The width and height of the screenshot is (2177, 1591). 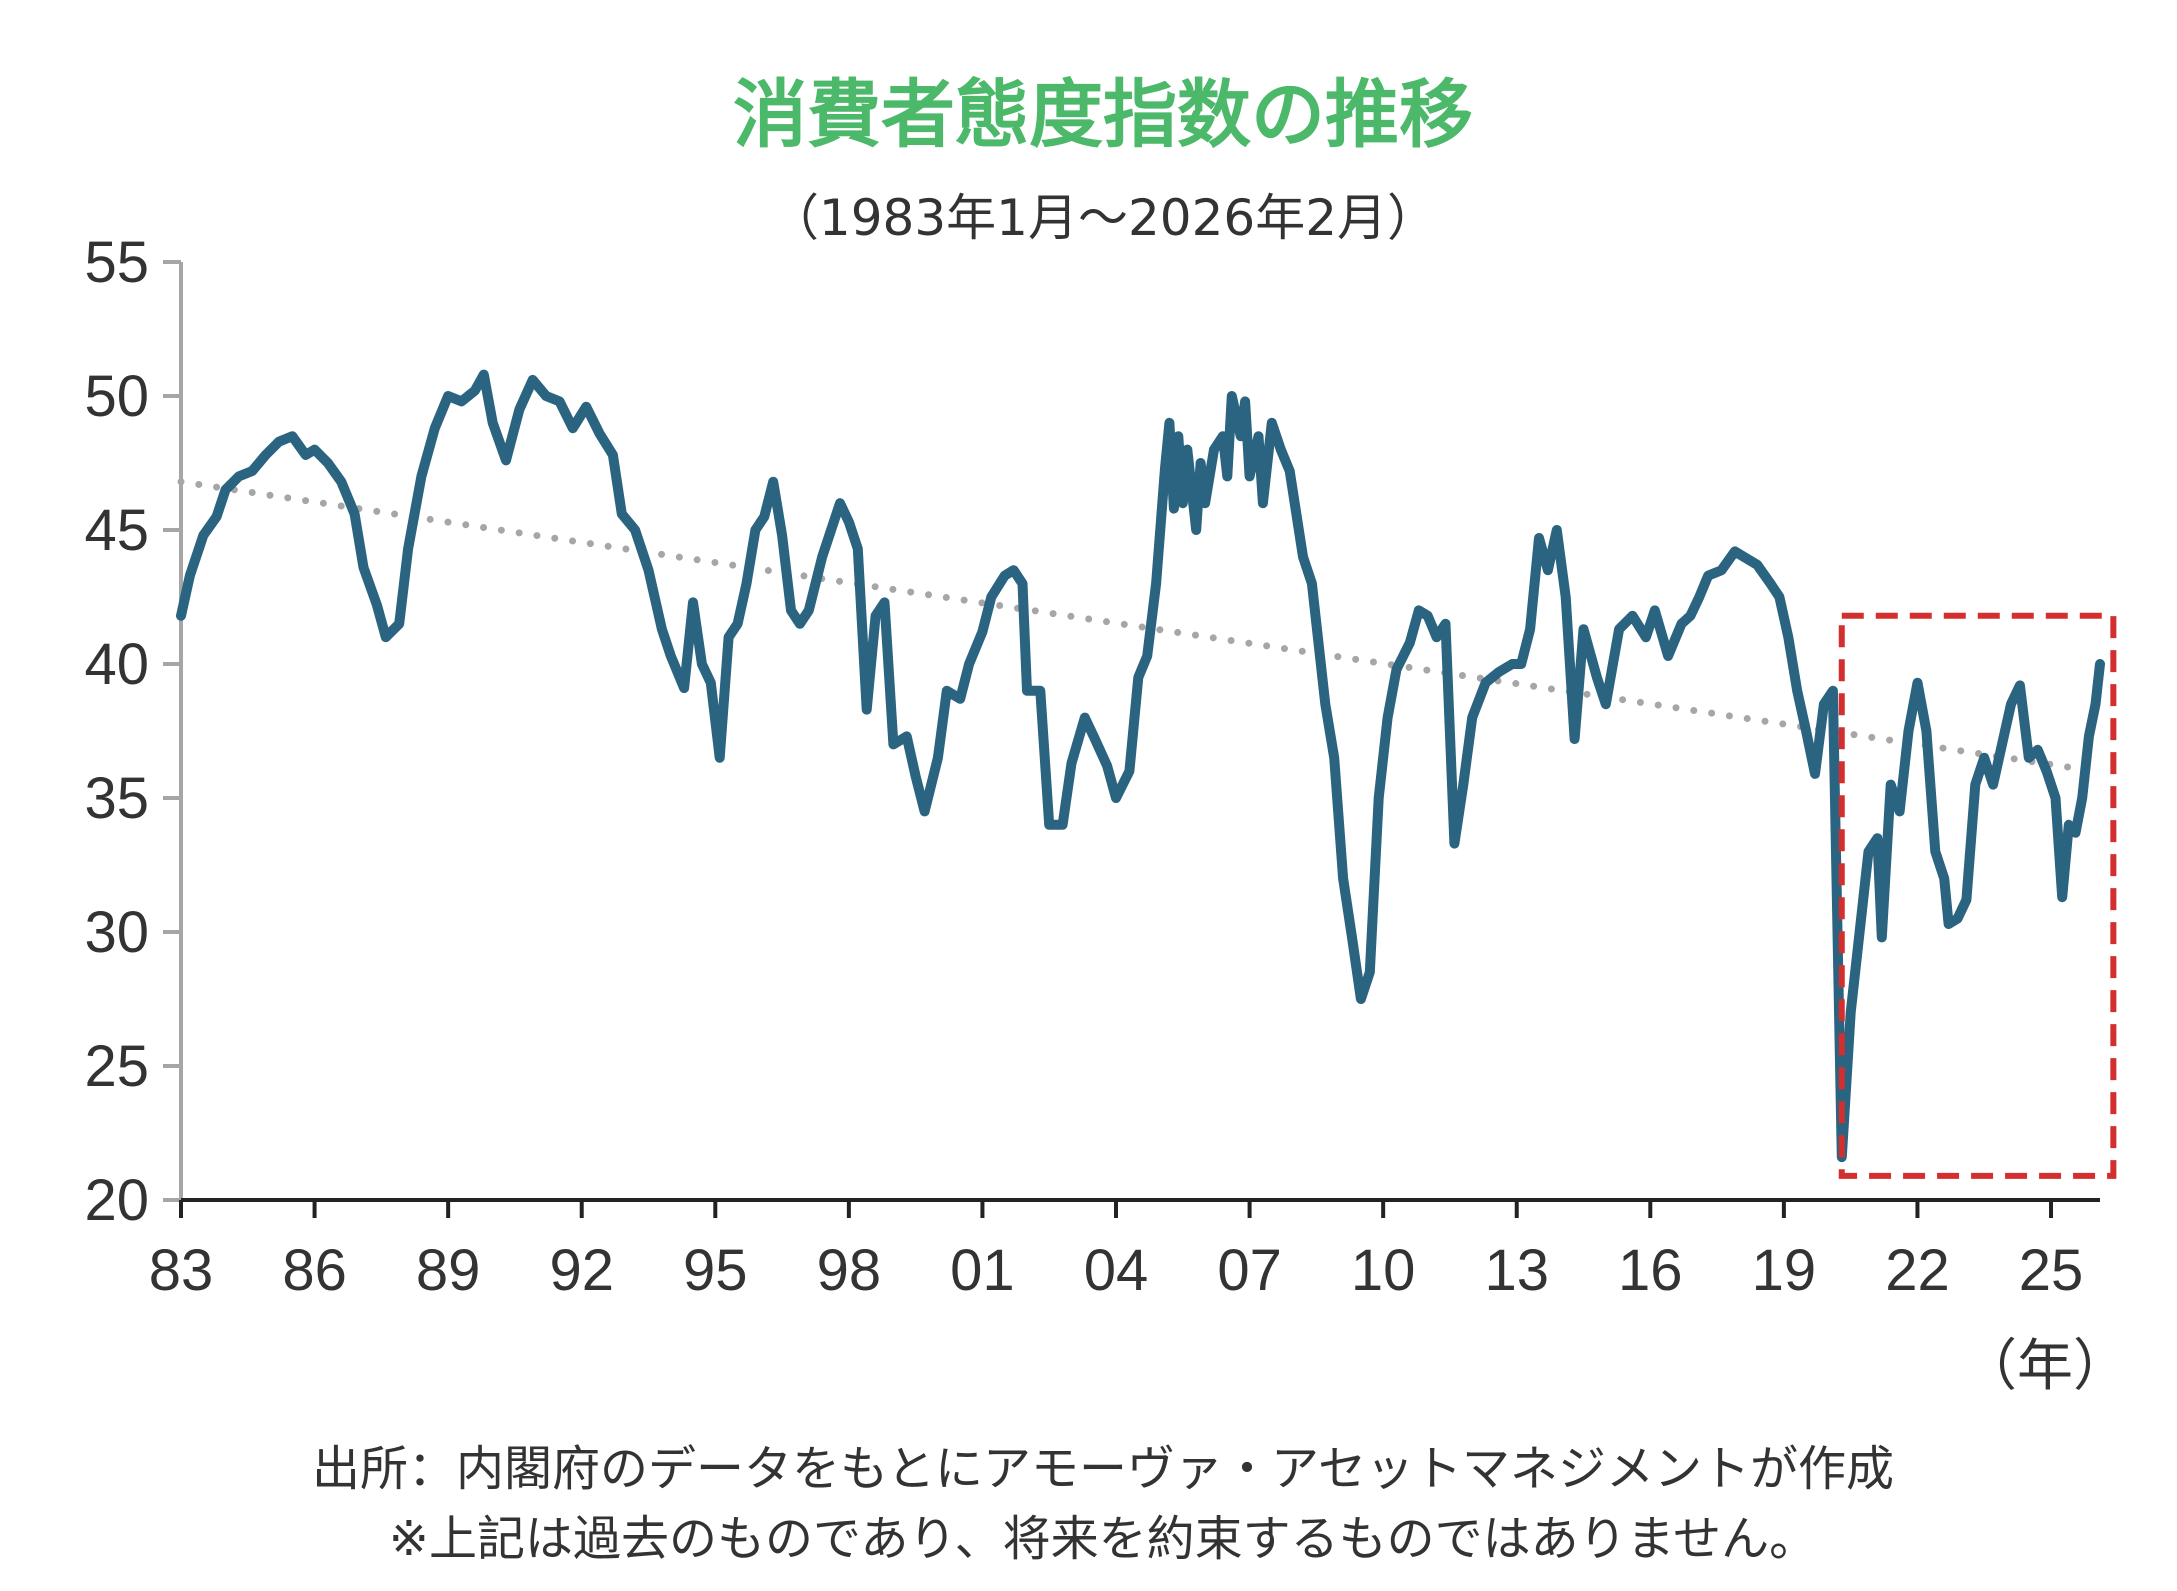 What do you see at coordinates (116, 1200) in the screenshot?
I see `y-tick-label: 20` at bounding box center [116, 1200].